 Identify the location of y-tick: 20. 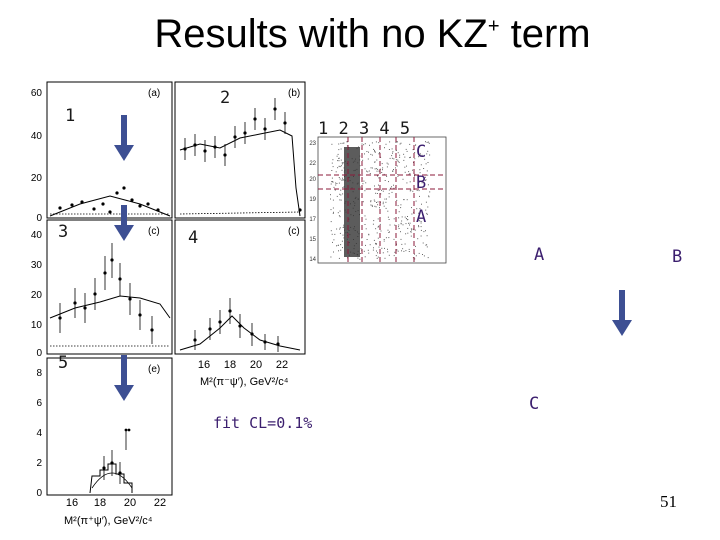
(37, 295).